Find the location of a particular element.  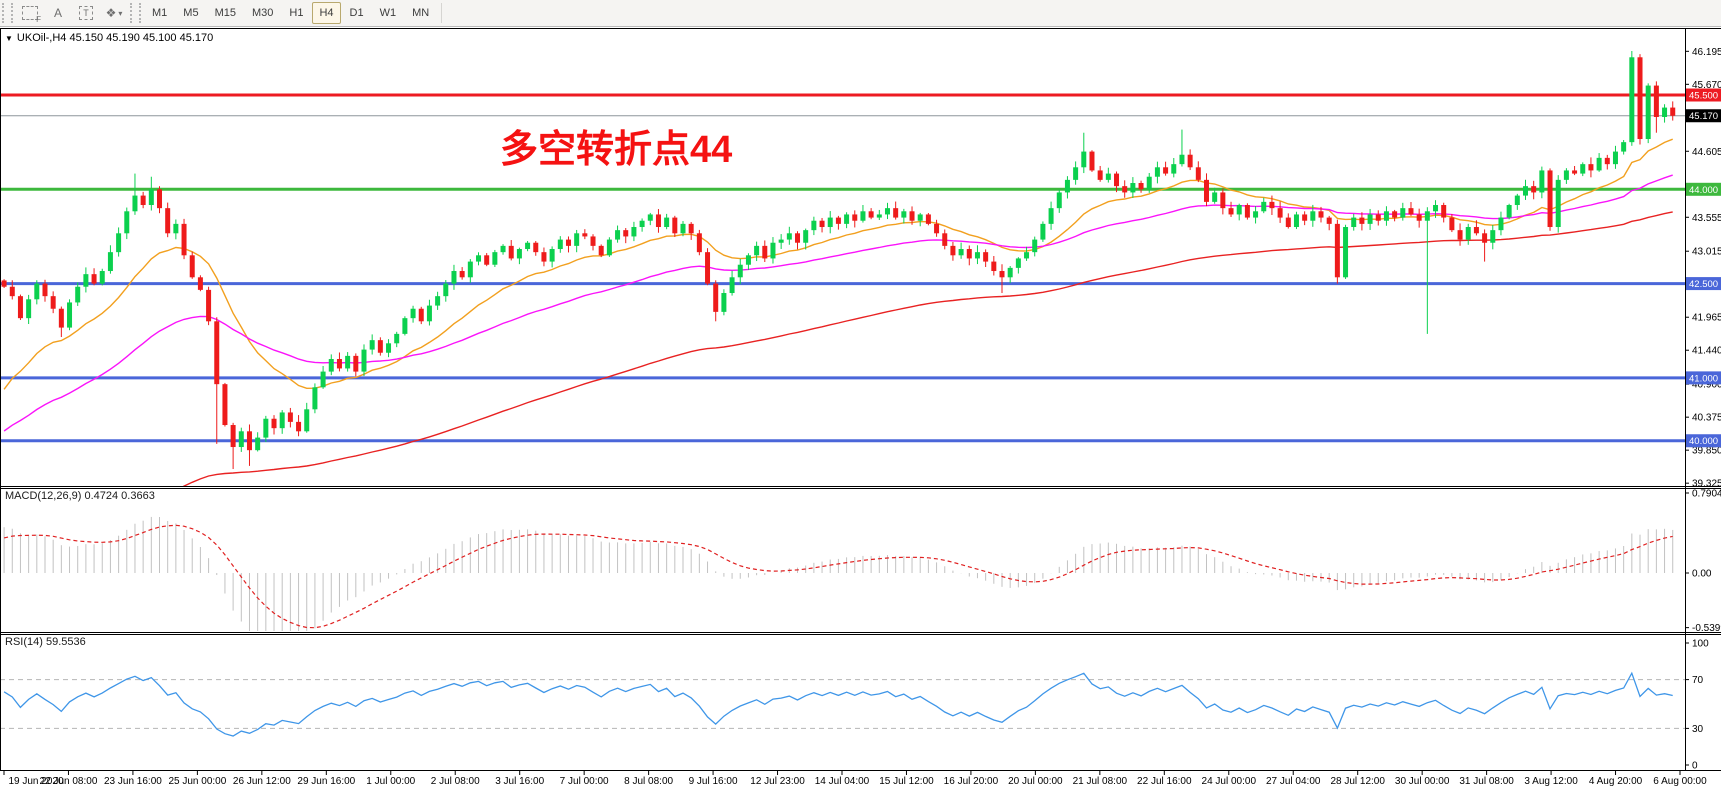

time-axis-label: 30 Jul 00:00 is located at coordinates (1422, 781).